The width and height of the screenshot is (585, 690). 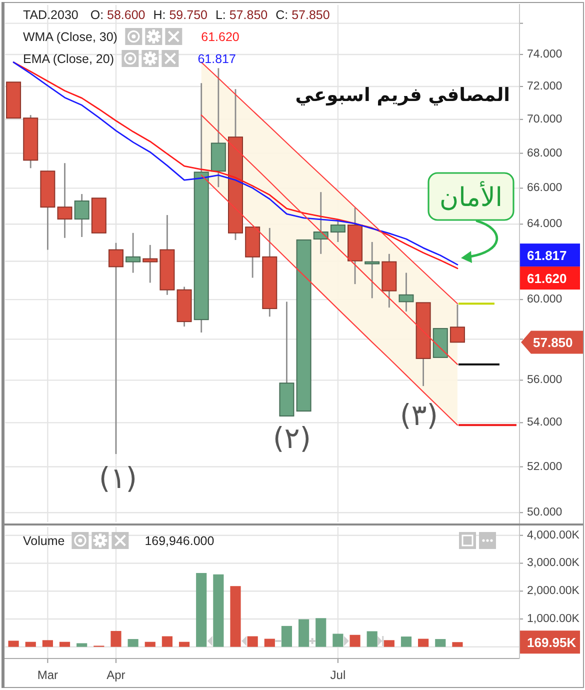 What do you see at coordinates (547, 278) in the screenshot?
I see `text: 61.620` at bounding box center [547, 278].